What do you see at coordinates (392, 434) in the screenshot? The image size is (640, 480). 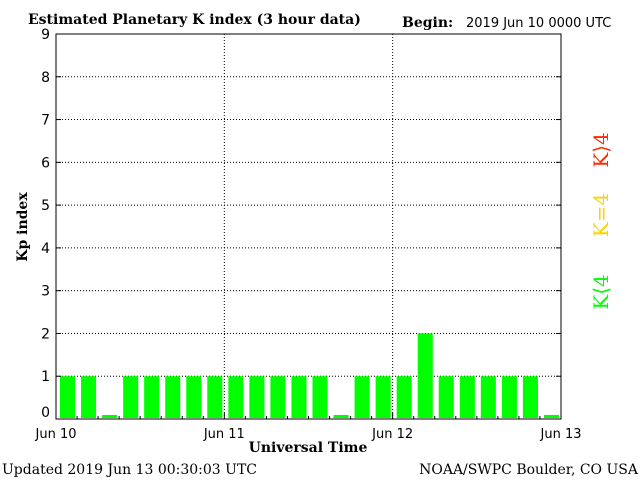 I see `x-tick-label: Jun 12` at bounding box center [392, 434].